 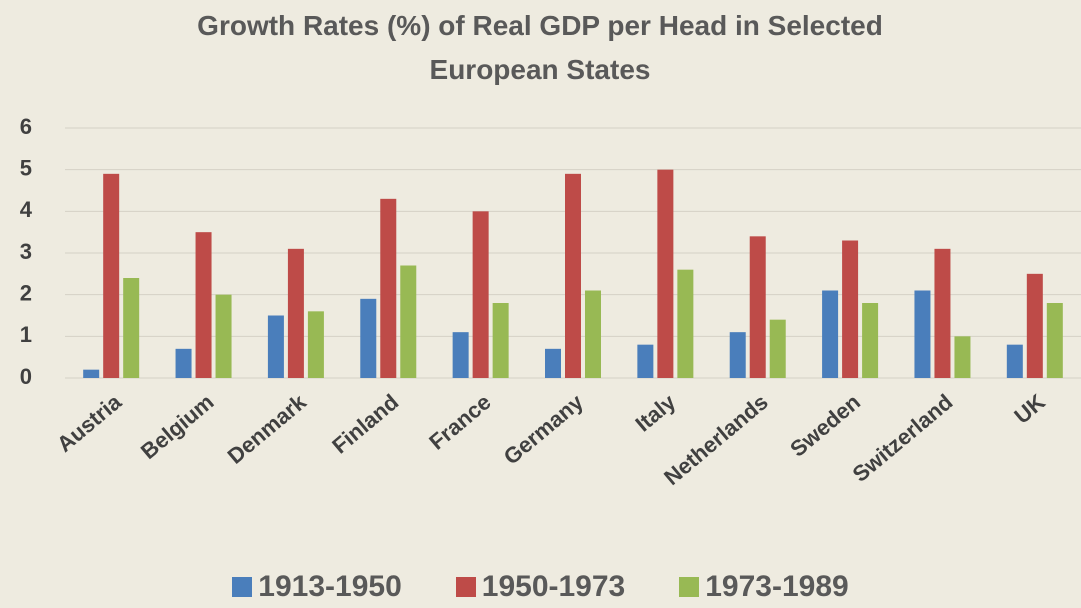 What do you see at coordinates (26, 209) in the screenshot?
I see `y-tick-label: 4` at bounding box center [26, 209].